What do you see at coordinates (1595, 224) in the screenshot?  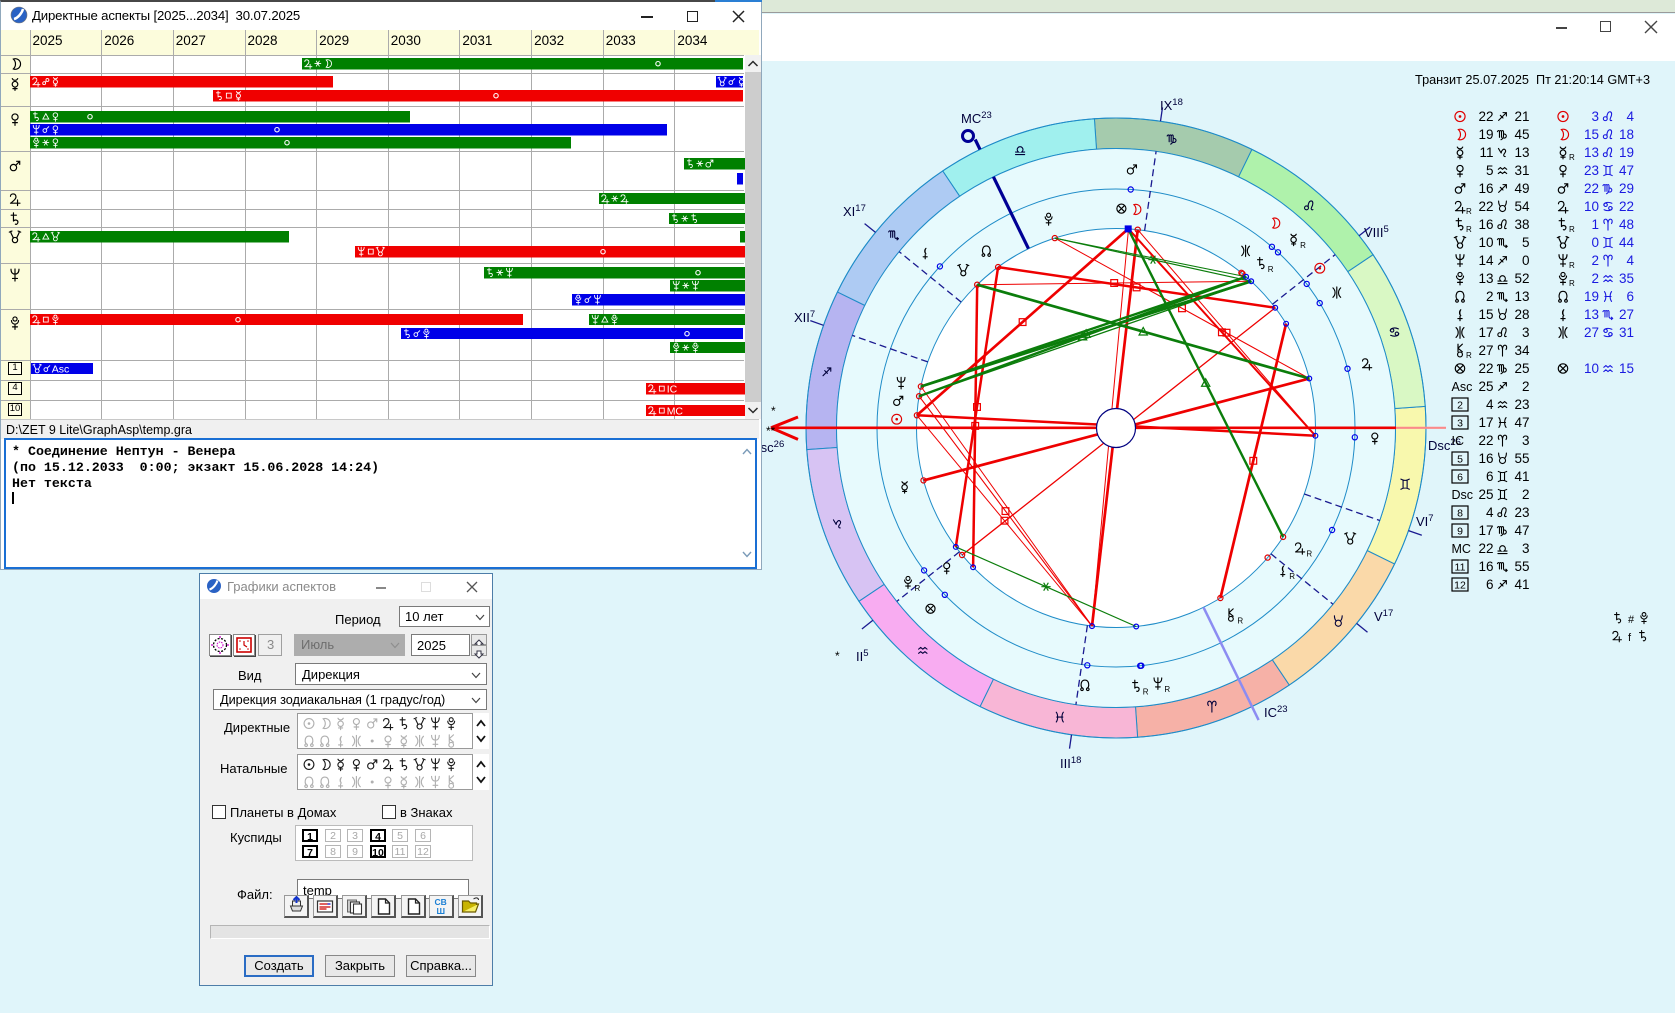 I see `svg-text: 1` at bounding box center [1595, 224].